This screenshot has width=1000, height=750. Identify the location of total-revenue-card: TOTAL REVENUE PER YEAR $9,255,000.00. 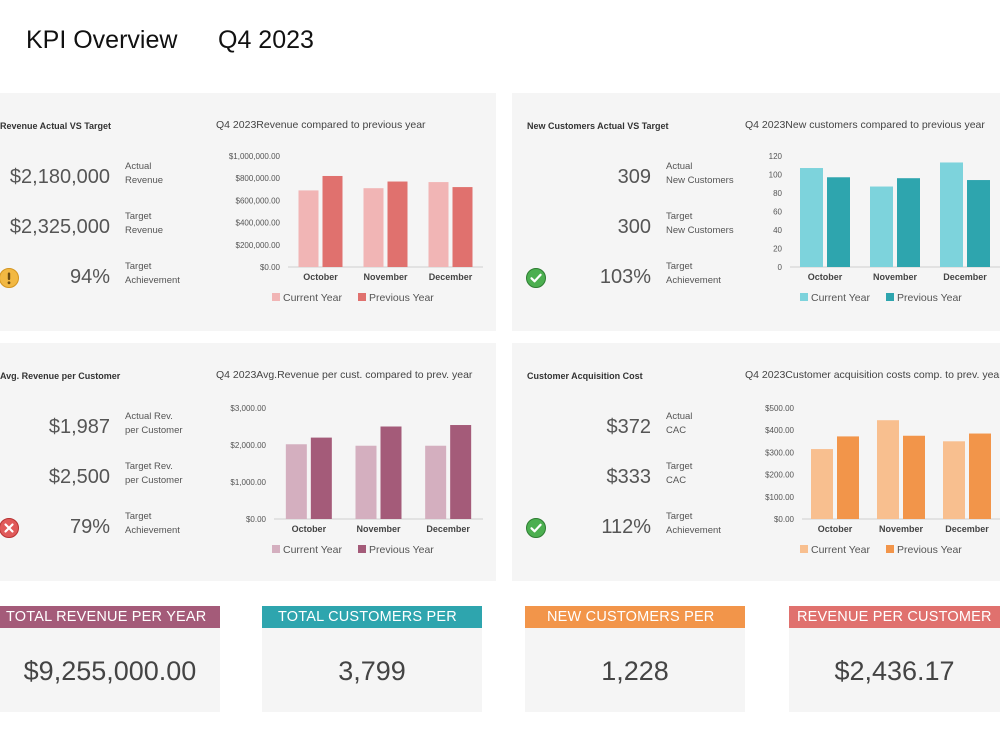
(110, 659).